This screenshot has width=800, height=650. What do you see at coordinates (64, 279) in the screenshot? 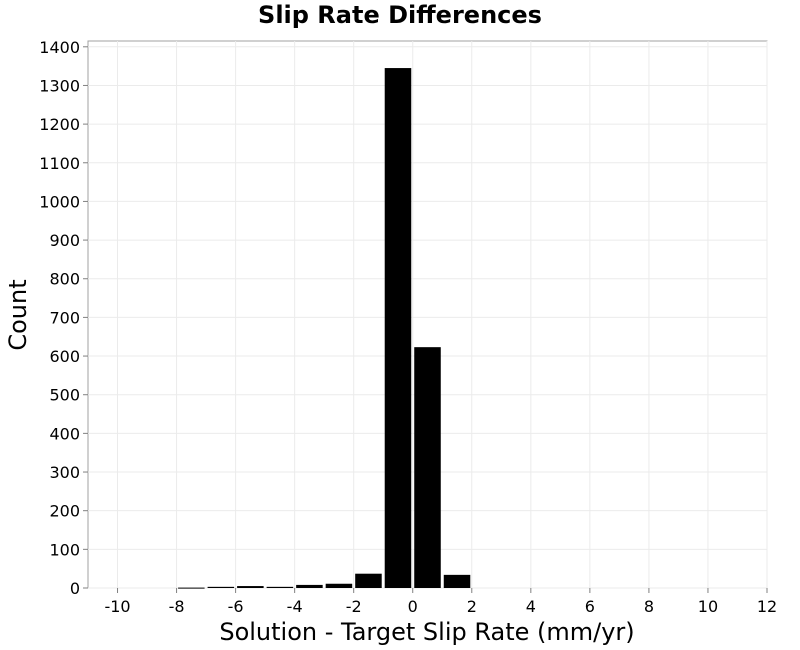
I see `y-tick-label: 800` at bounding box center [64, 279].